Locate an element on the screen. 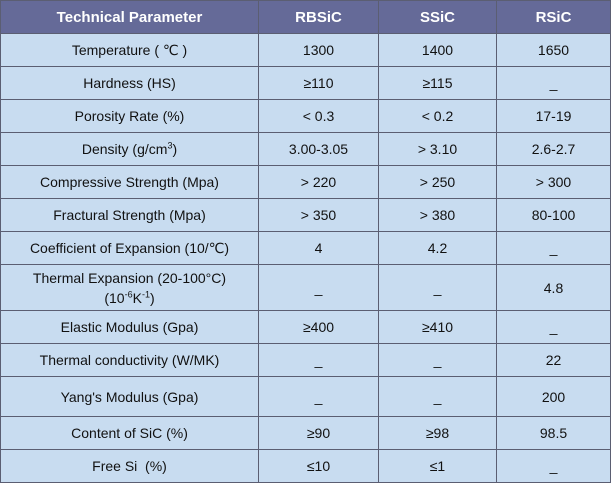 This screenshot has height=491, width=611. rsic-cell: > 300 is located at coordinates (553, 182).